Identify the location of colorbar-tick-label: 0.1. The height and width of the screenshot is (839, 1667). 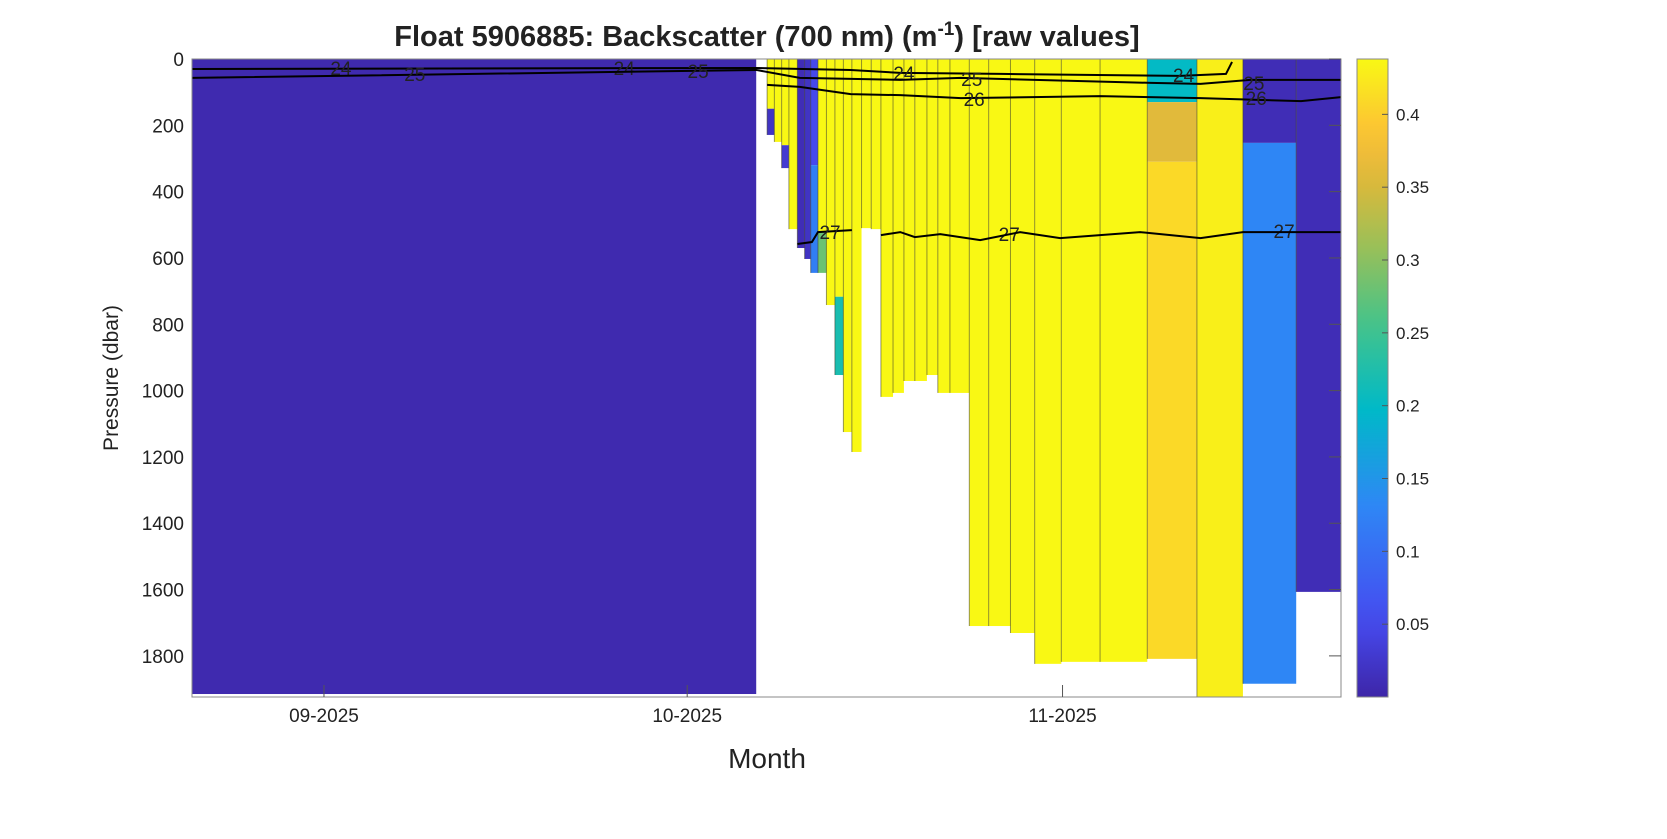
(1408, 551).